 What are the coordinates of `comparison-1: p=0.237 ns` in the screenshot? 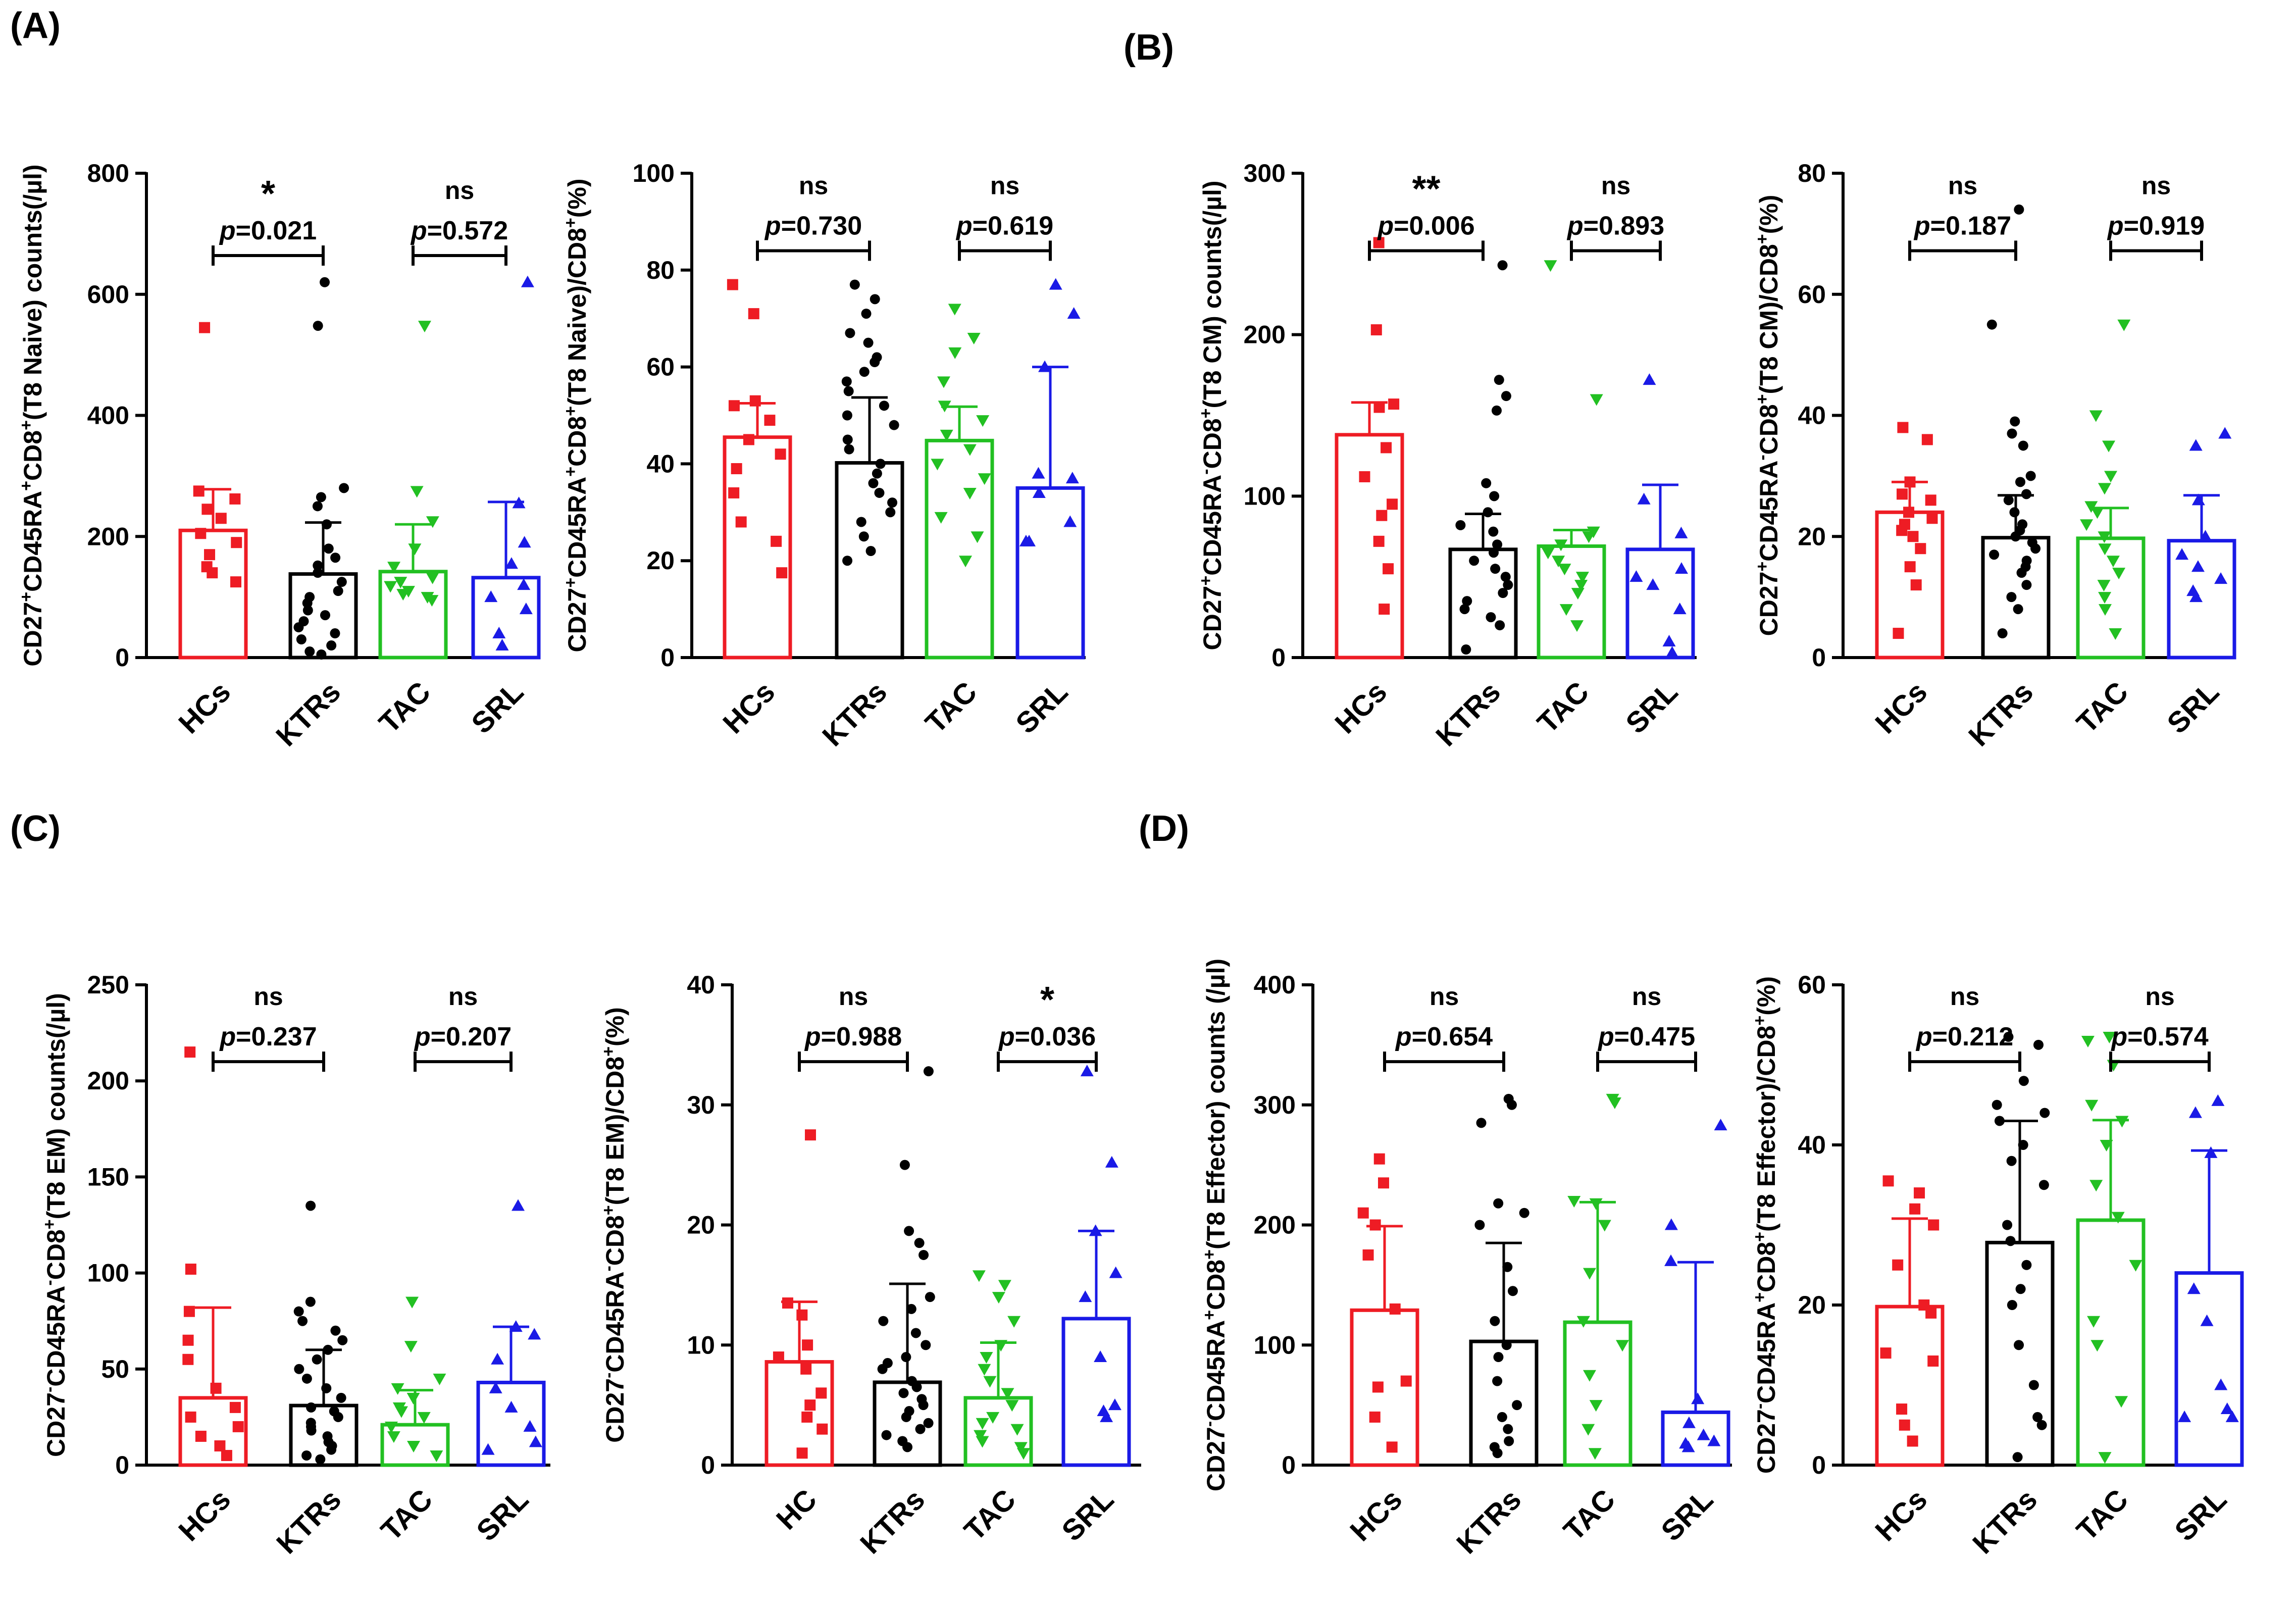 It's located at (268, 1027).